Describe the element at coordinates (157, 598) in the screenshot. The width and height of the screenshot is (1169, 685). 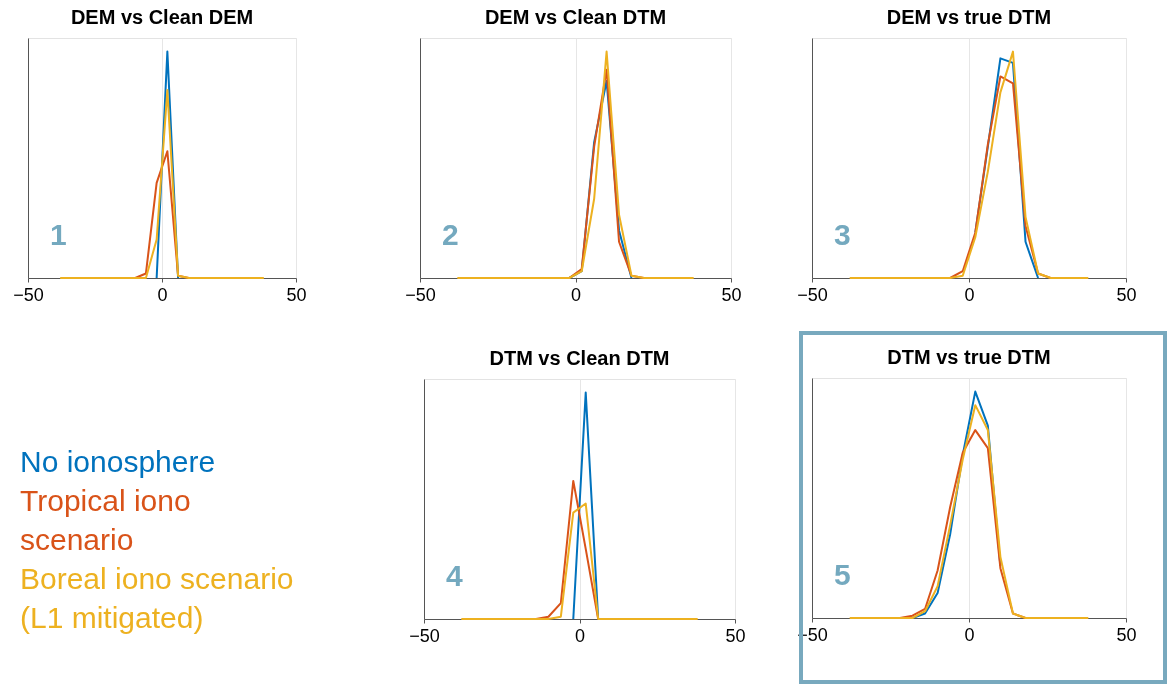
I see `text: Boreal iono scenario (L1 mitigated)` at that location.